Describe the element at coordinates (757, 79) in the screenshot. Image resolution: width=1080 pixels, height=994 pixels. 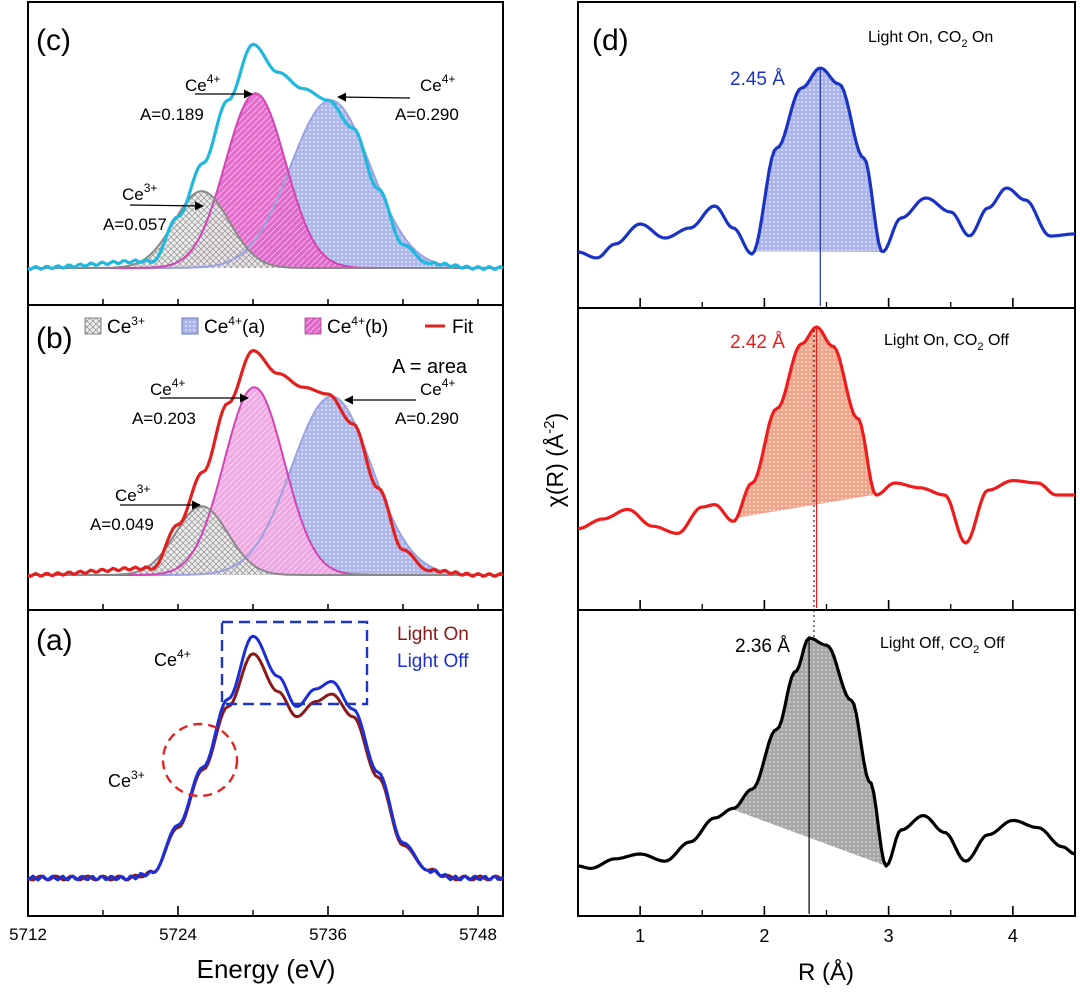
I see `d-row1-distance: 2.45 Å` at that location.